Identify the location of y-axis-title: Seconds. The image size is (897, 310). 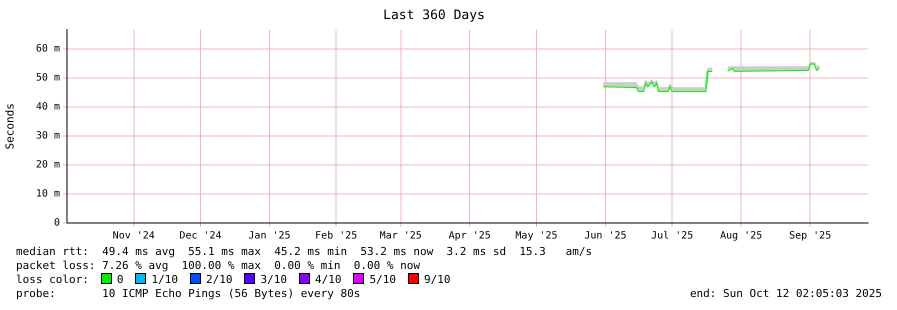
(9, 126).